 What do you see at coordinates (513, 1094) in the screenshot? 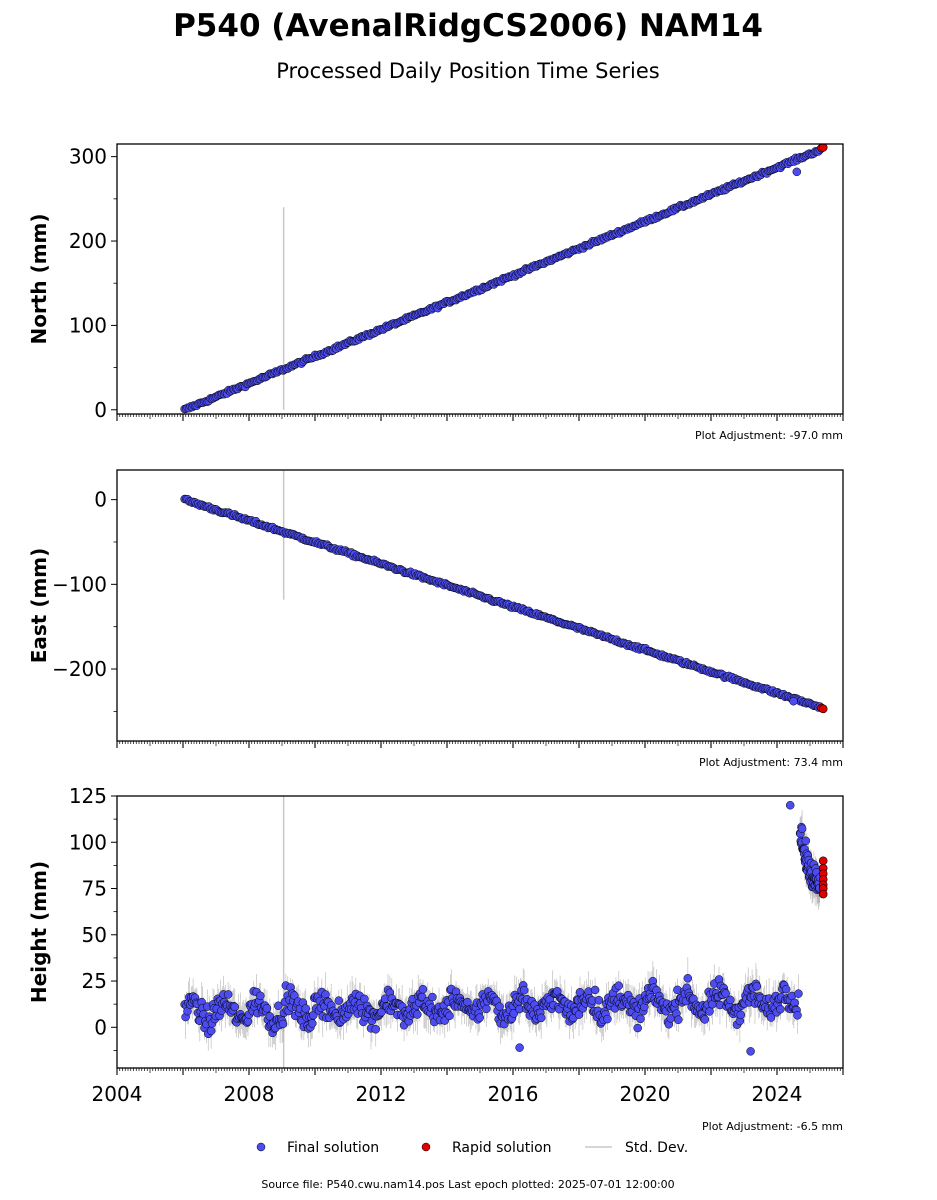
I see `x-tick-label: 2016` at bounding box center [513, 1094].